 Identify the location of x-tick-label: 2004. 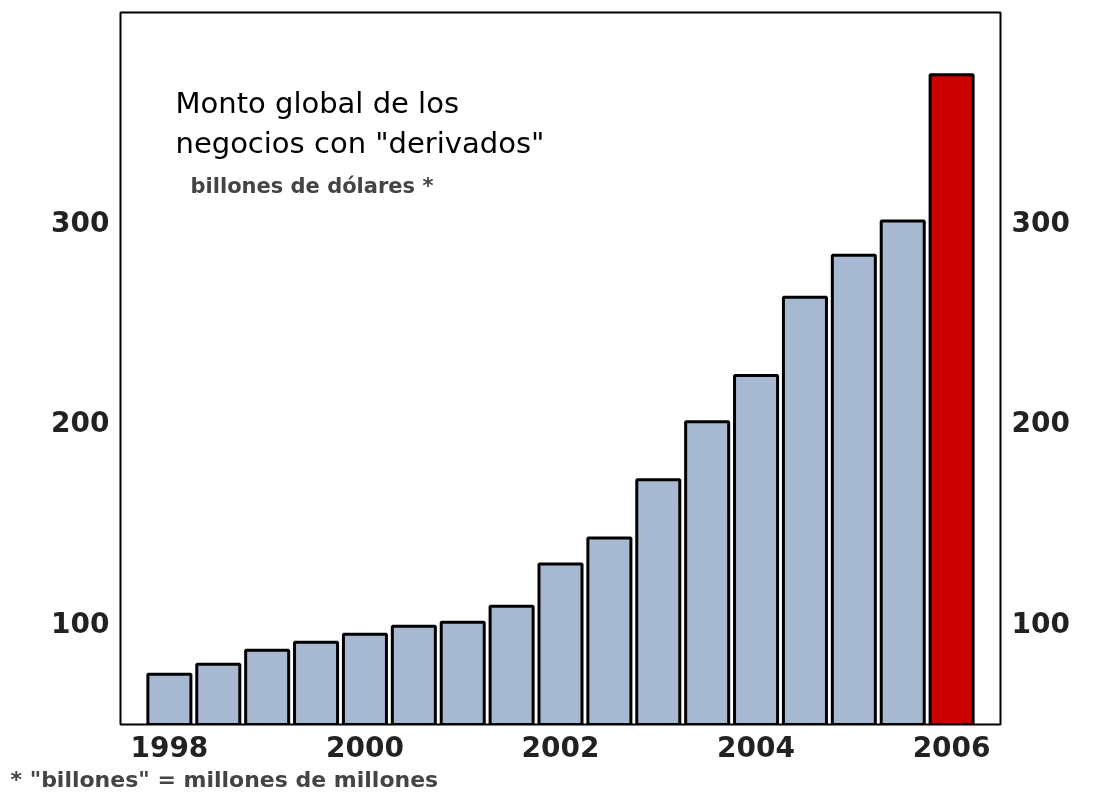
(756, 747).